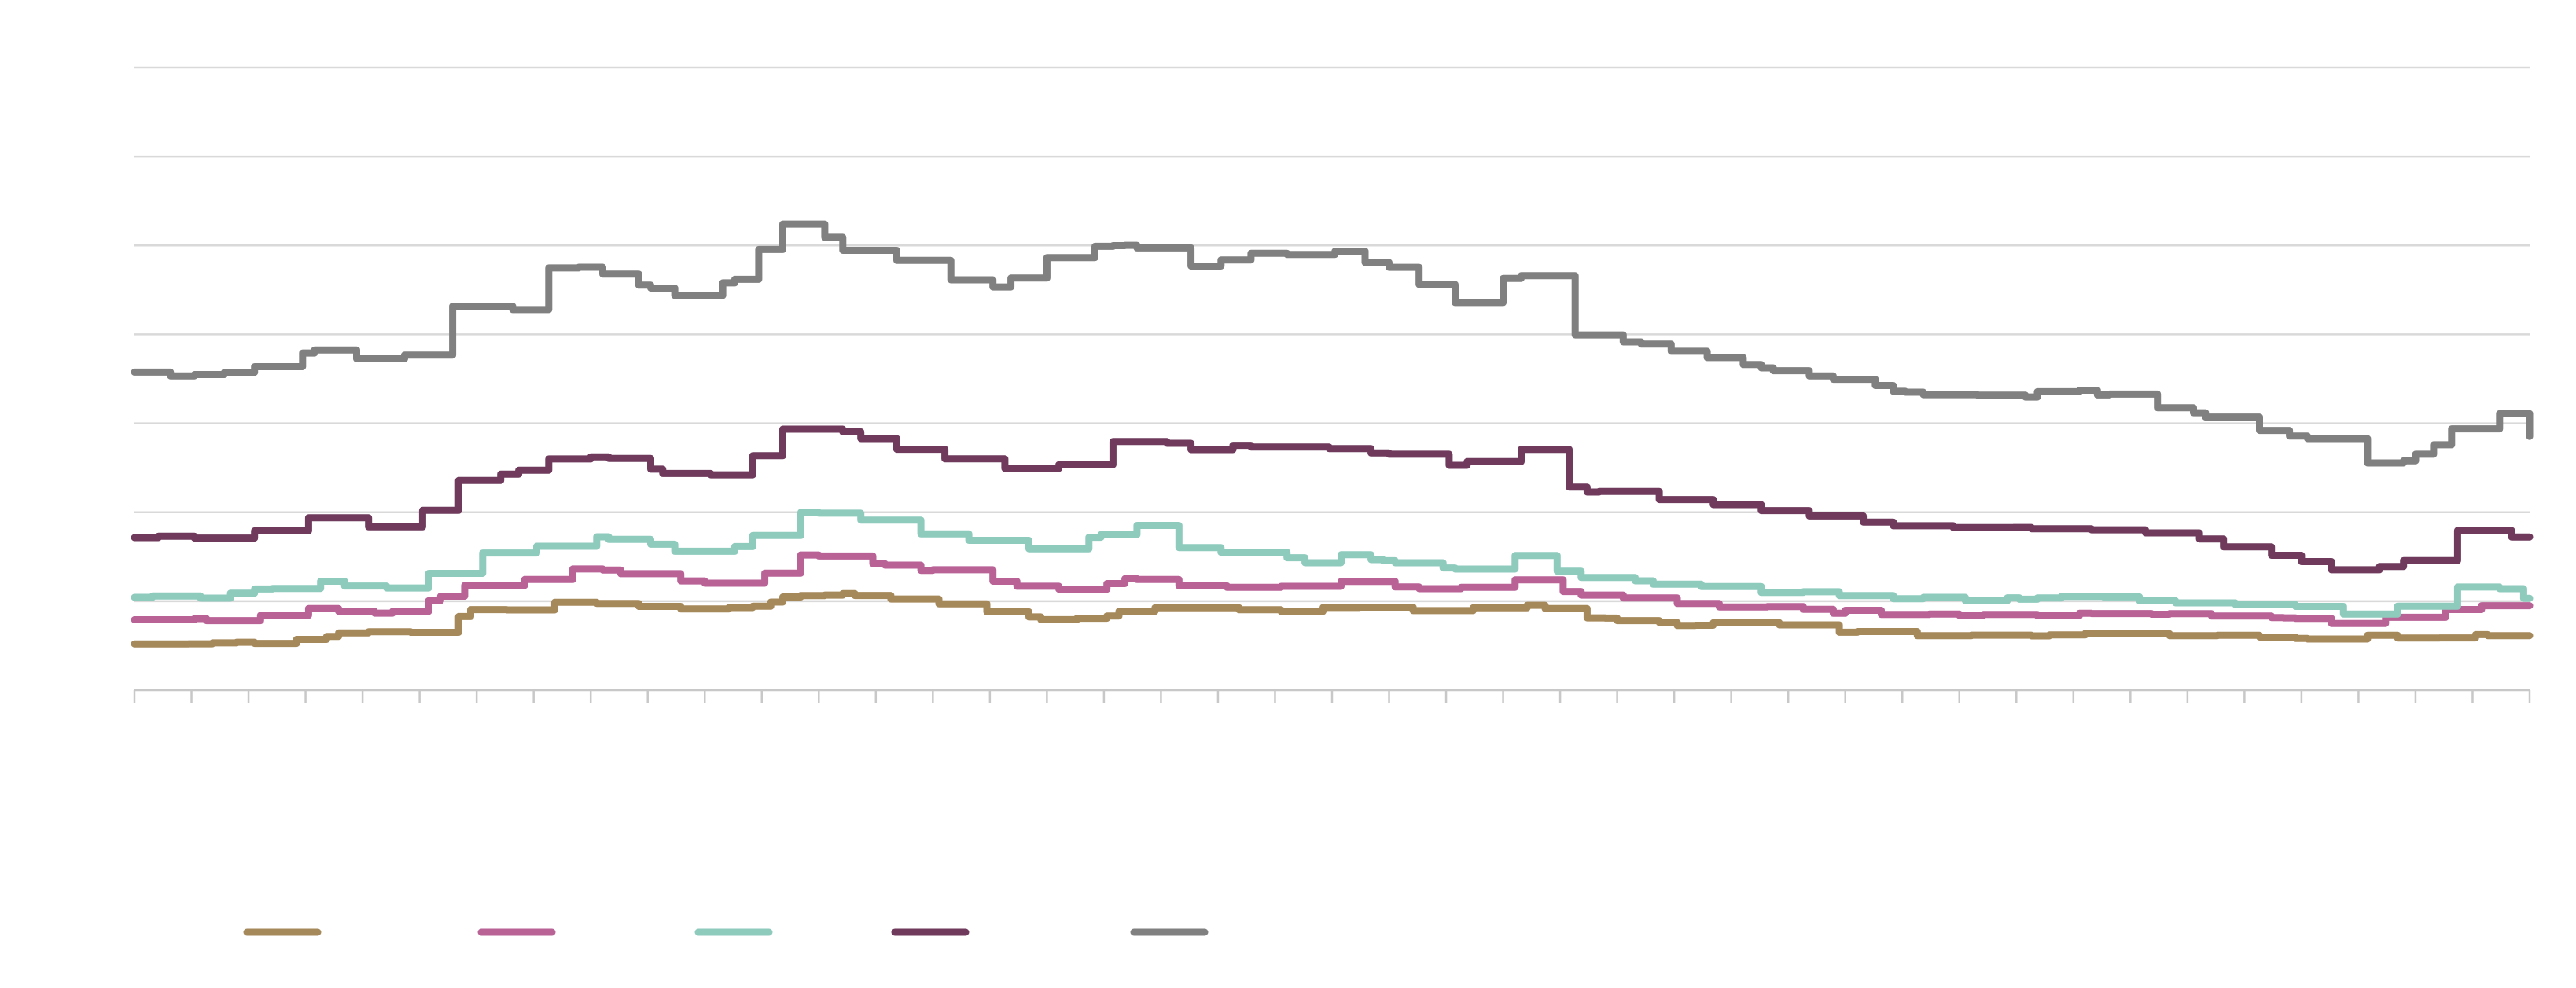  What do you see at coordinates (1332, 696) in the screenshot?
I see `x-axis` at bounding box center [1332, 696].